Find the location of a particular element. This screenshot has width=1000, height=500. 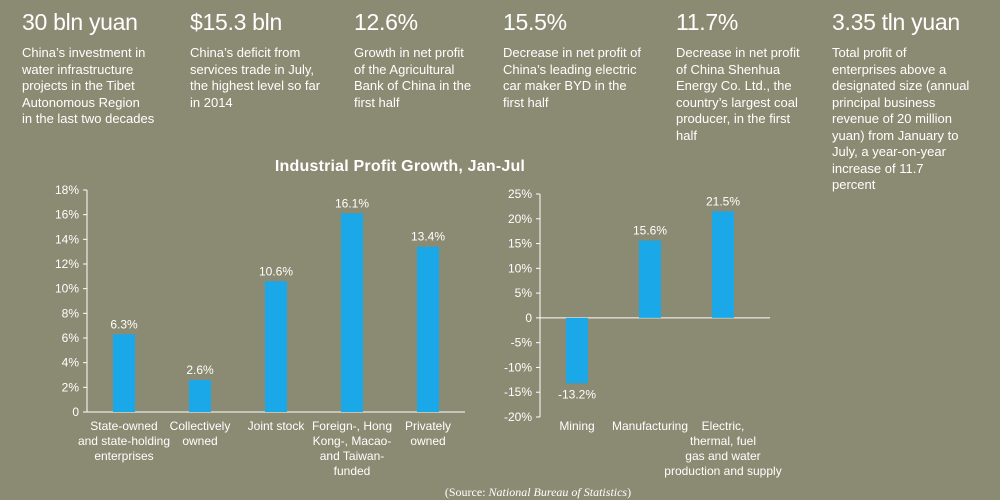

category-label-line: Kong-, Macao- is located at coordinates (352, 441).